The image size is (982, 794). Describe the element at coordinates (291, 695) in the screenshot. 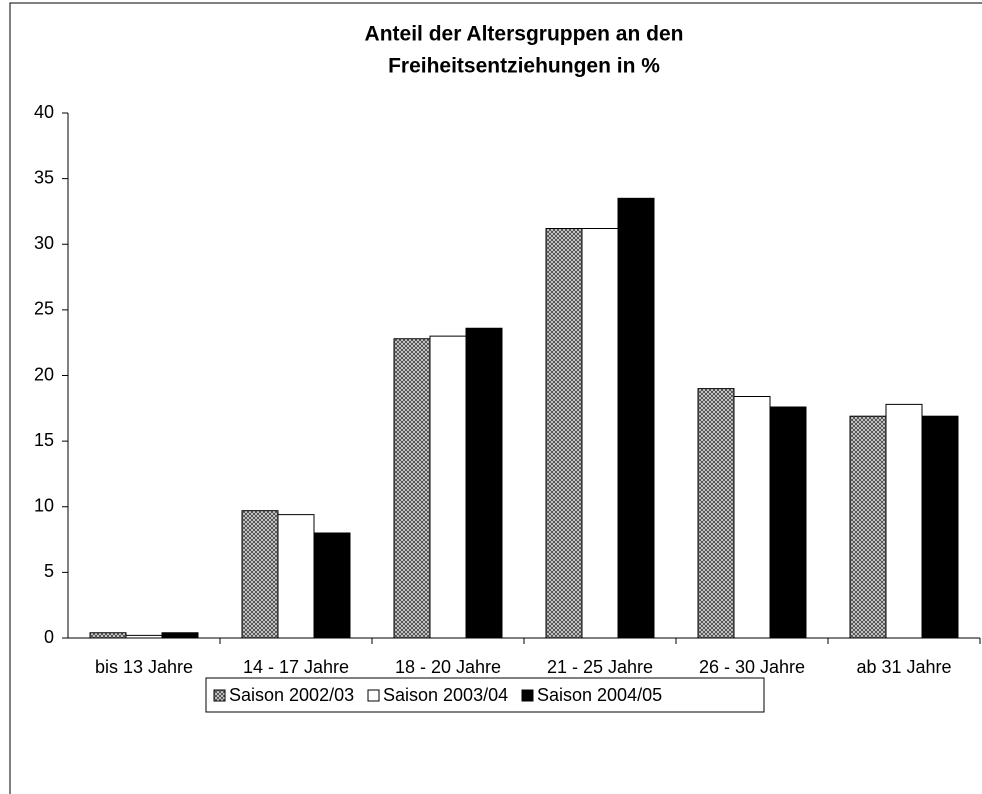

I see `legend-label: Saison 2002/03` at that location.